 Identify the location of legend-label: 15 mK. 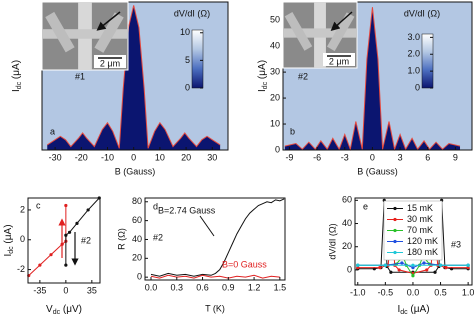
(420, 208).